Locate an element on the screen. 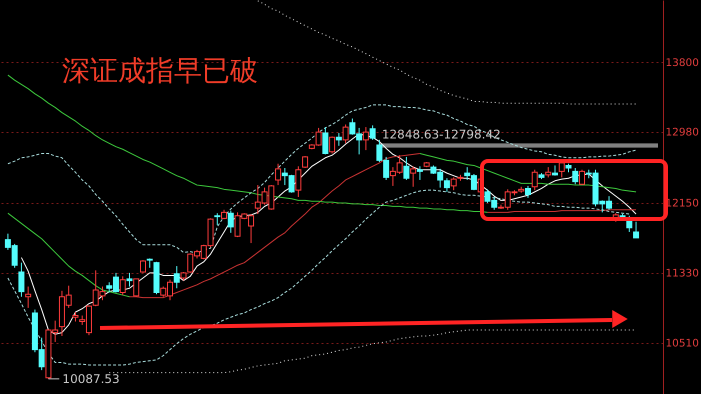 The width and height of the screenshot is (701, 394). y-tick-label: 12150 is located at coordinates (682, 203).